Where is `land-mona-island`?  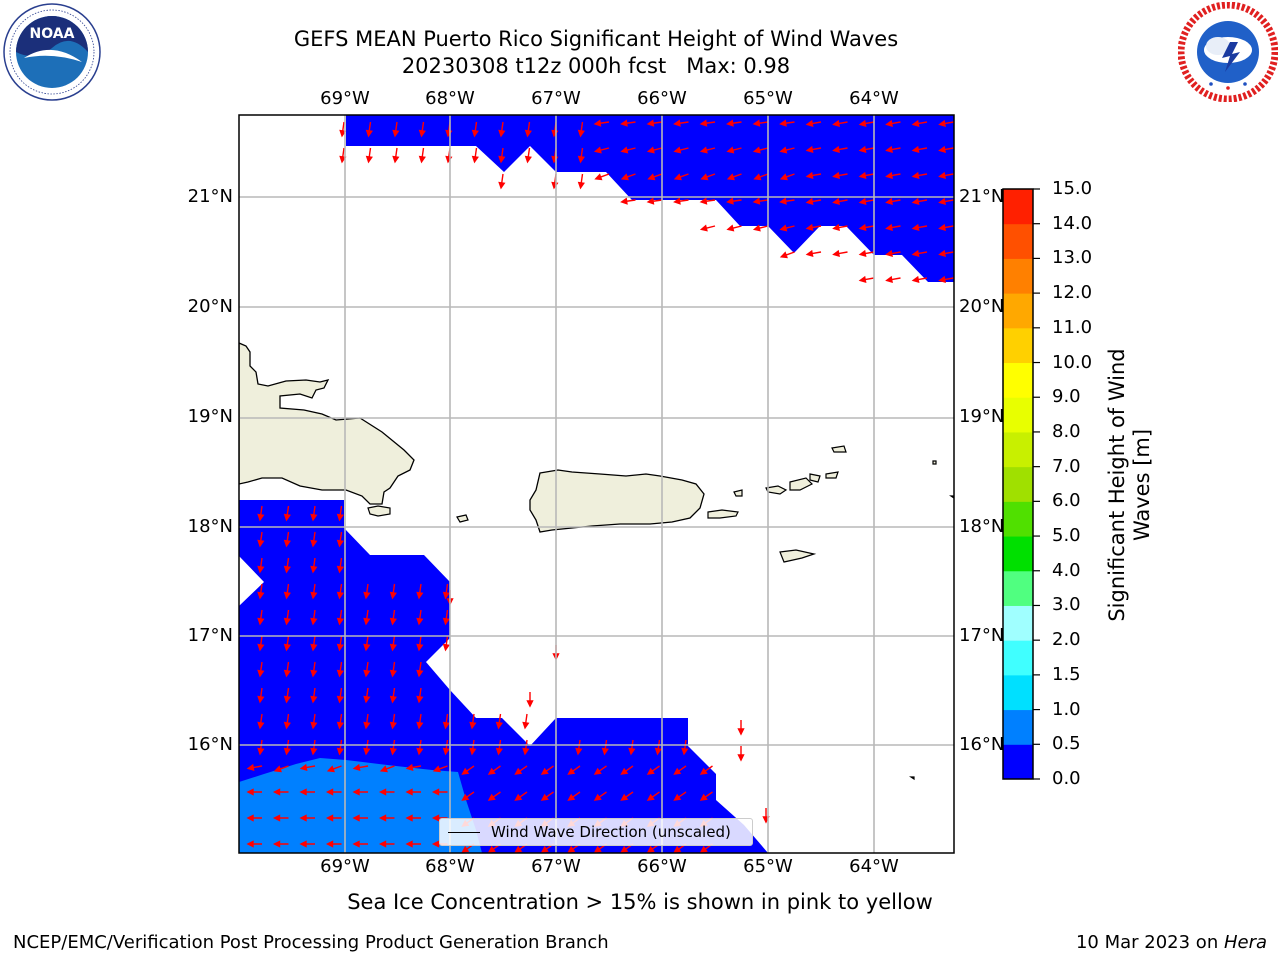 land-mona-island is located at coordinates (462, 518).